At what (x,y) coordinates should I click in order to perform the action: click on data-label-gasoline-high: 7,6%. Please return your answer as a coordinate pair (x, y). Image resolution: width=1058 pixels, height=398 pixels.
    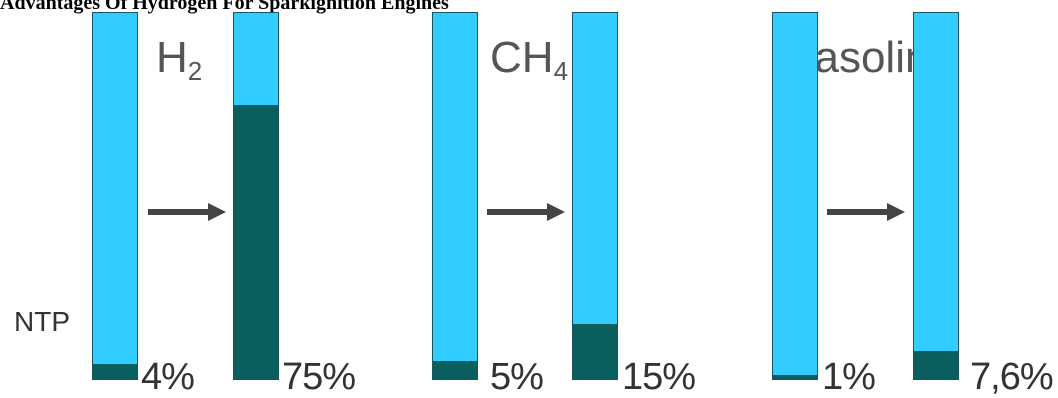
    Looking at the image, I should click on (1012, 377).